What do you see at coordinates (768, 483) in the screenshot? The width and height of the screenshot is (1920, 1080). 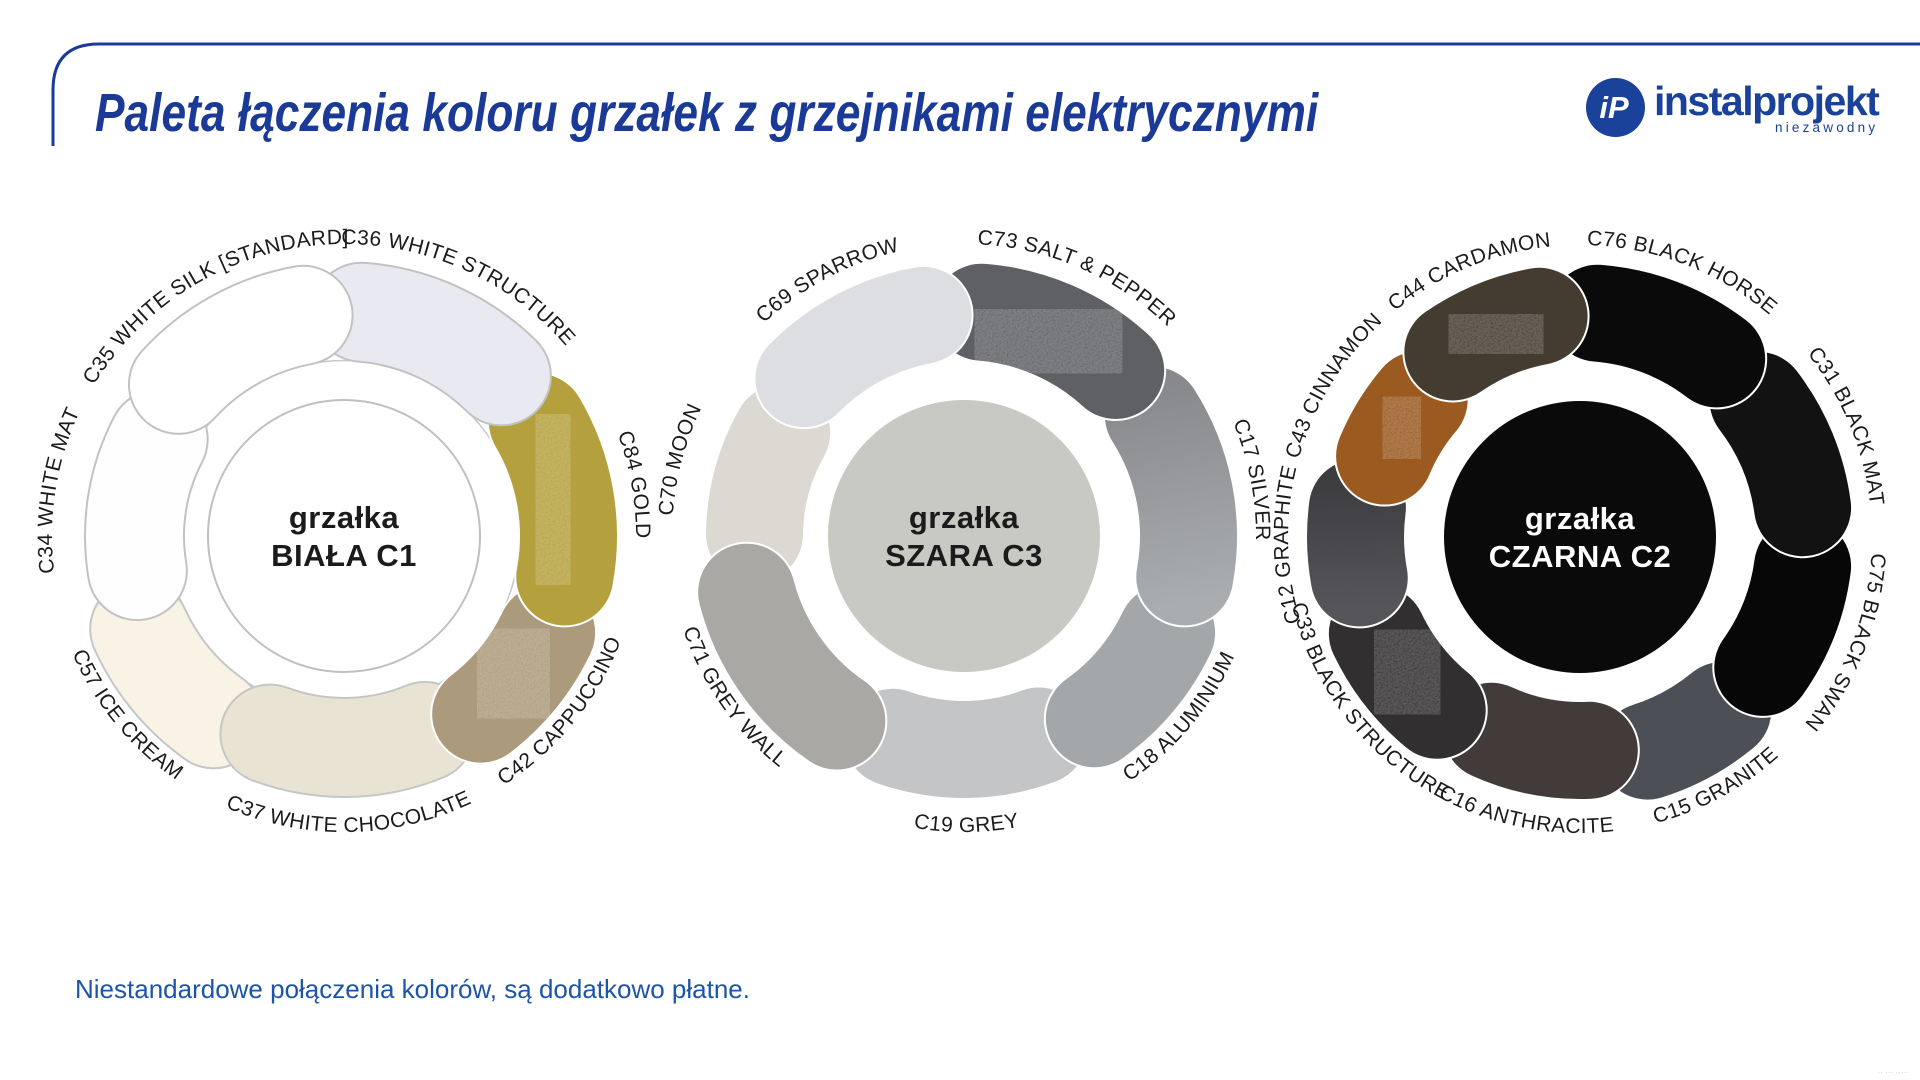 I see `segment-c70-moon` at bounding box center [768, 483].